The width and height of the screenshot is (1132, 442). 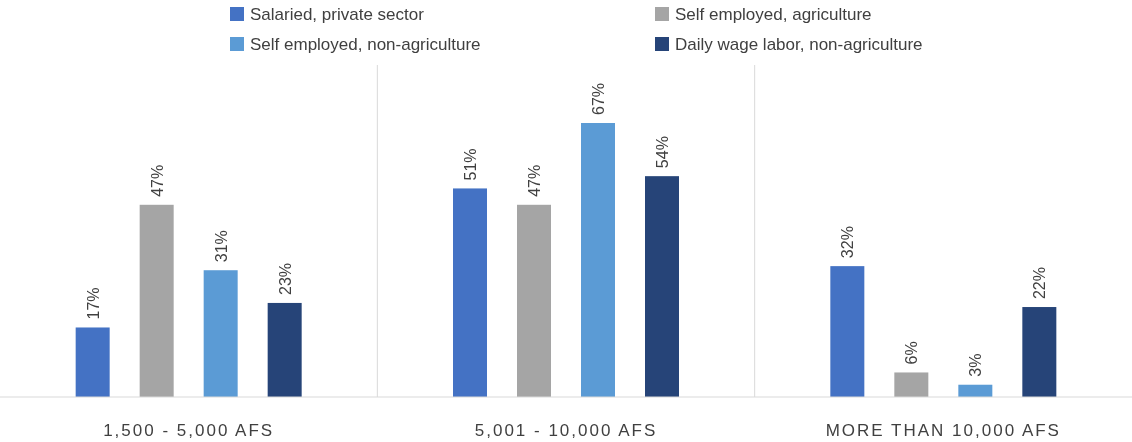 What do you see at coordinates (943, 430) in the screenshot?
I see `x-tick-label: MORE THAN 10,000 AFS` at bounding box center [943, 430].